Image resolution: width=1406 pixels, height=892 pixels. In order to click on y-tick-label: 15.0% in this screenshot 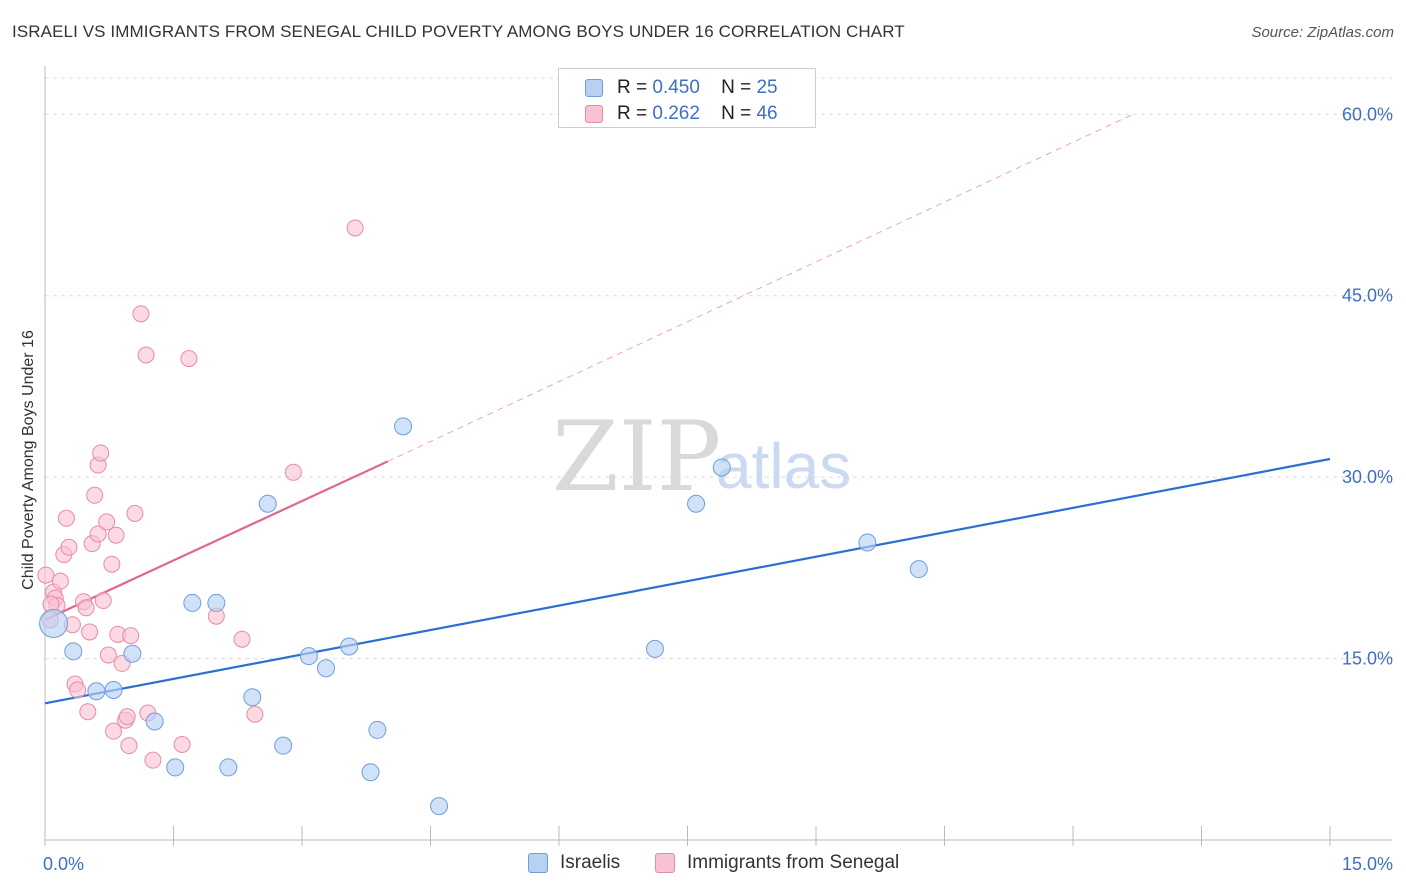, I will do `click(1367, 659)`.